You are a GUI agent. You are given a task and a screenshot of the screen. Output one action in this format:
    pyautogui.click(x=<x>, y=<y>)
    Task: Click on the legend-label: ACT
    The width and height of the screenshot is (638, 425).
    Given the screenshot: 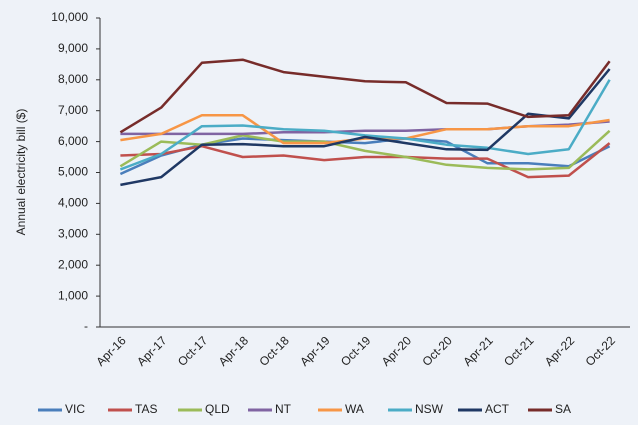 What is the action you would take?
    pyautogui.click(x=497, y=409)
    